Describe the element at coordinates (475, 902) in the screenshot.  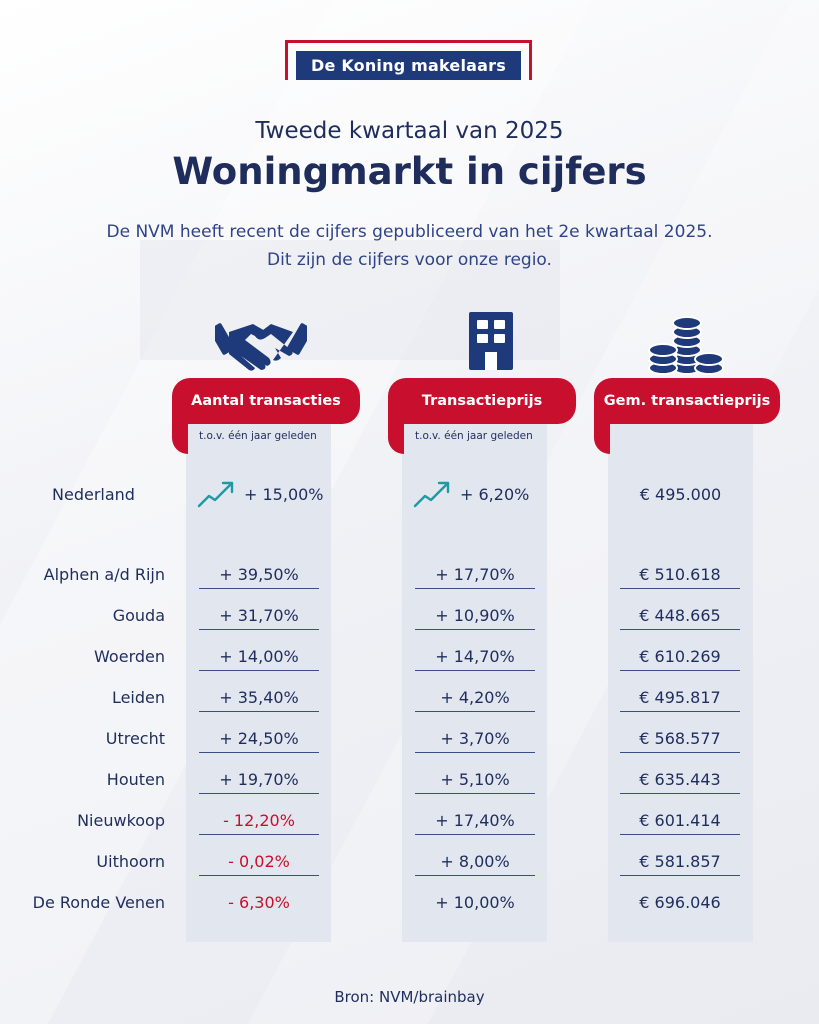
I see `region-price-change: + 10,00%` at that location.